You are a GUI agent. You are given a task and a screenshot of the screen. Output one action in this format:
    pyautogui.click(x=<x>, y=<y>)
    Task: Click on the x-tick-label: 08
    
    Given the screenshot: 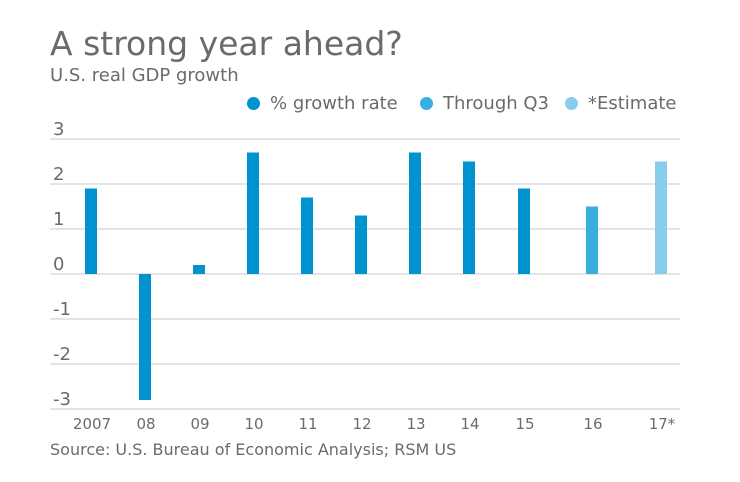 What is the action you would take?
    pyautogui.click(x=145, y=424)
    